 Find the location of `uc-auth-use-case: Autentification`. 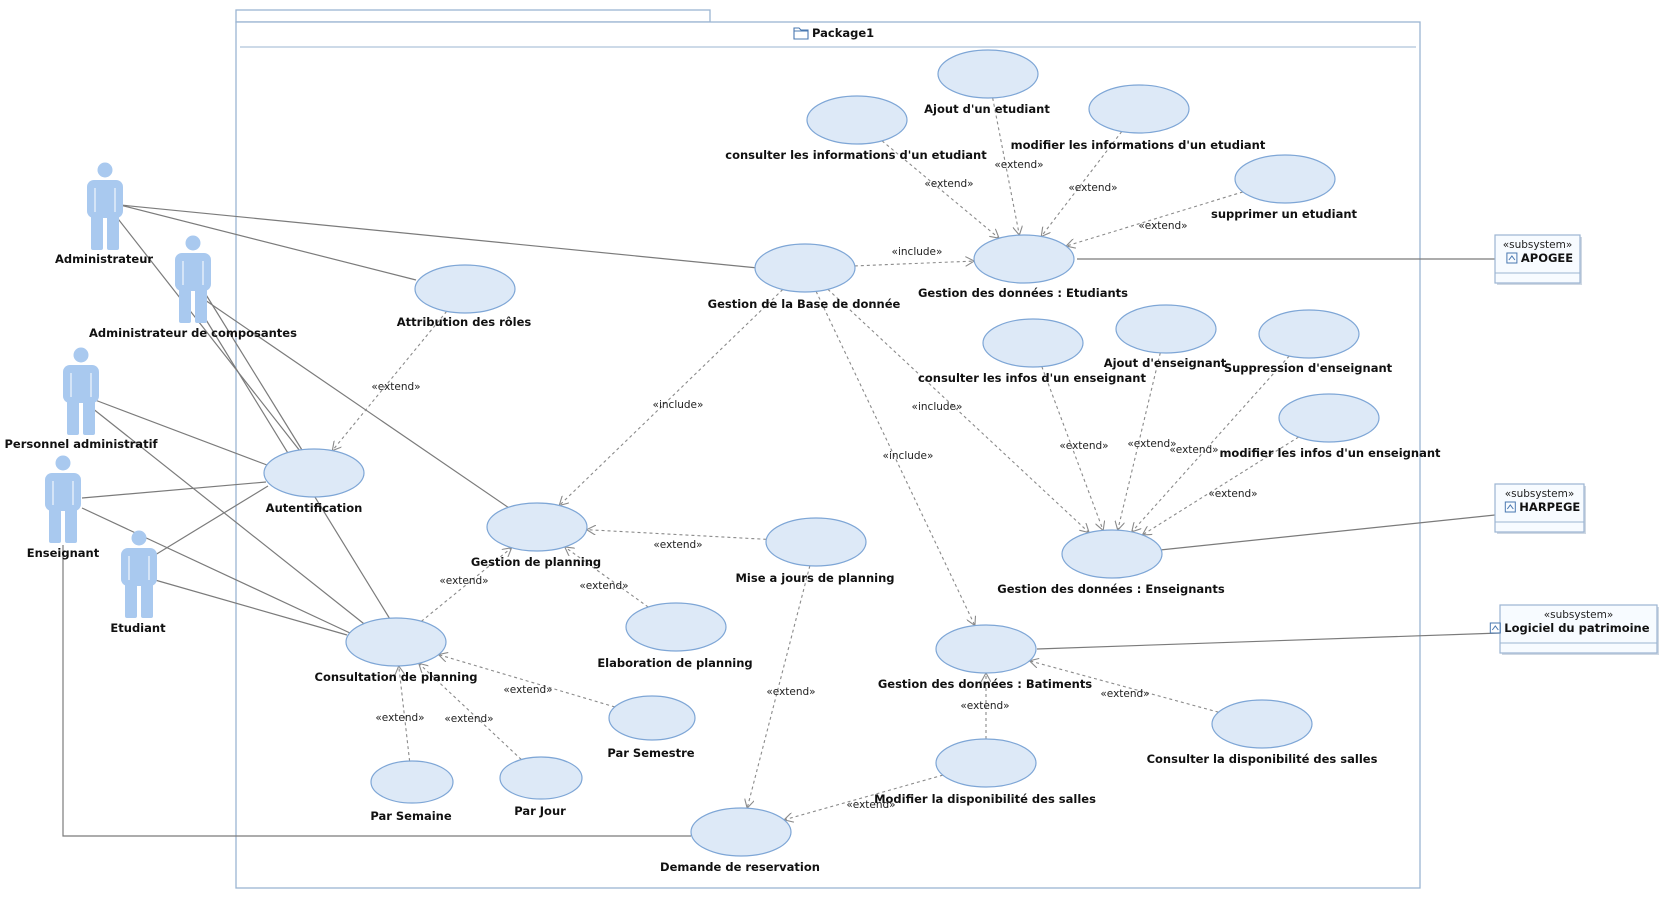

uc-auth-use-case: Autentification is located at coordinates (314, 481).